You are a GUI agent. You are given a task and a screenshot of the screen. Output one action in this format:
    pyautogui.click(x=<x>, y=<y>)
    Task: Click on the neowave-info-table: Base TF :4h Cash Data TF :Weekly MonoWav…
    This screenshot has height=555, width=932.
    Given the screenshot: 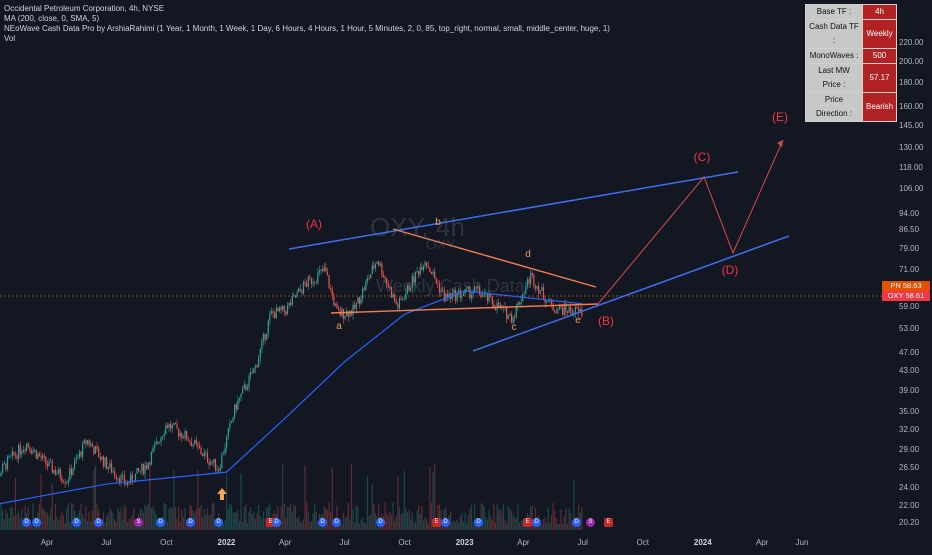 What is the action you would take?
    pyautogui.click(x=851, y=63)
    